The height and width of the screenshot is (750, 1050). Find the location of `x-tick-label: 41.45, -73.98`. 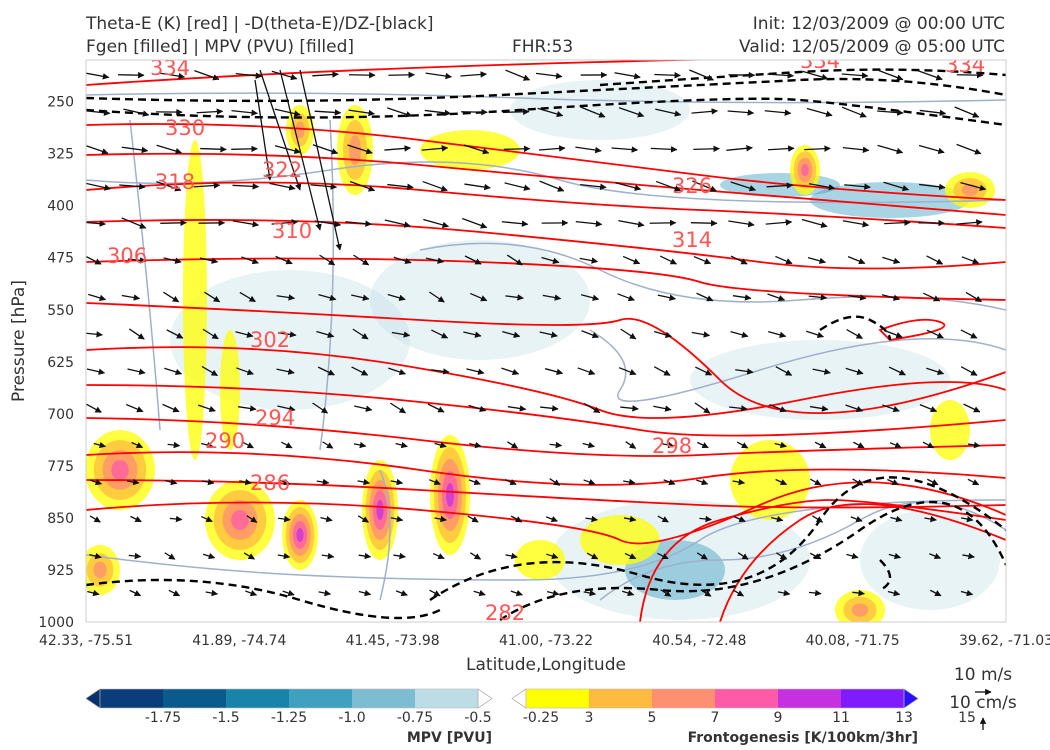

x-tick-label: 41.45, -73.98 is located at coordinates (393, 641).